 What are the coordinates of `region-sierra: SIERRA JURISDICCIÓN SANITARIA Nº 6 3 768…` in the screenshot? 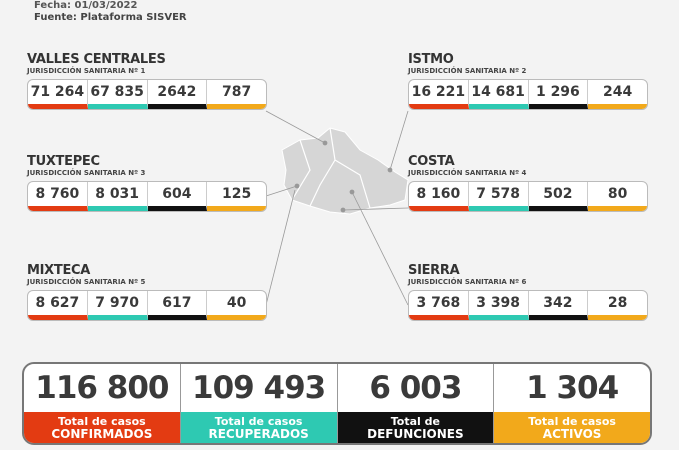 It's located at (528, 292).